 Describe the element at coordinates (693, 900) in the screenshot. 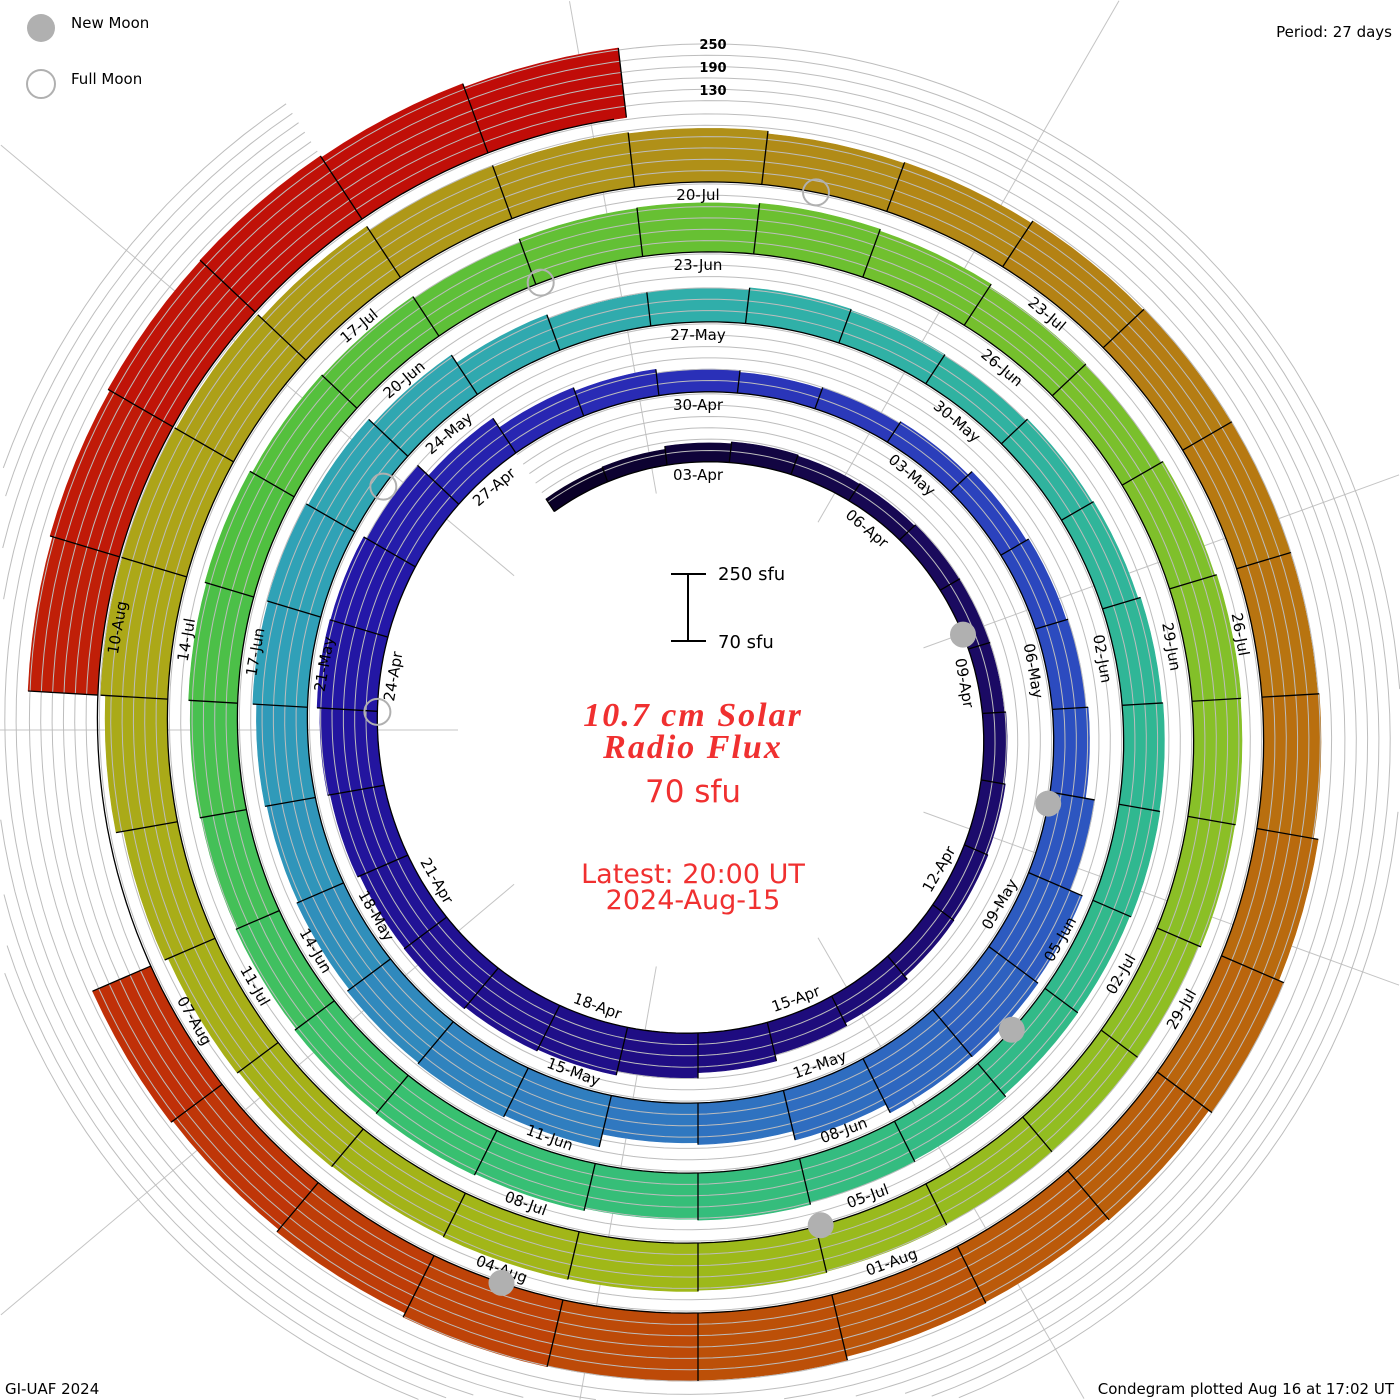

I see `latest-date: 2024-Aug-15` at that location.